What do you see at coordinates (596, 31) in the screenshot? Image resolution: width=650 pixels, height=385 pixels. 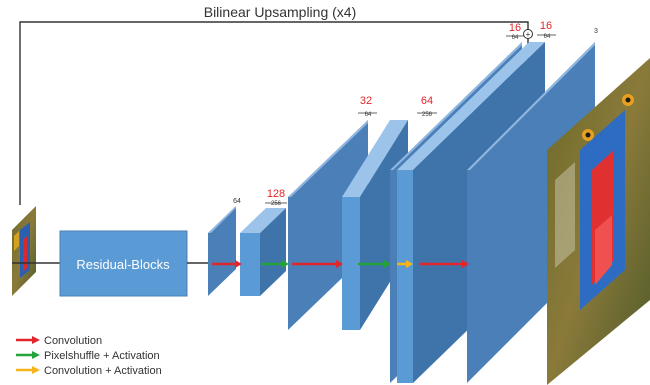 I see `channel-label-3: 3` at bounding box center [596, 31].